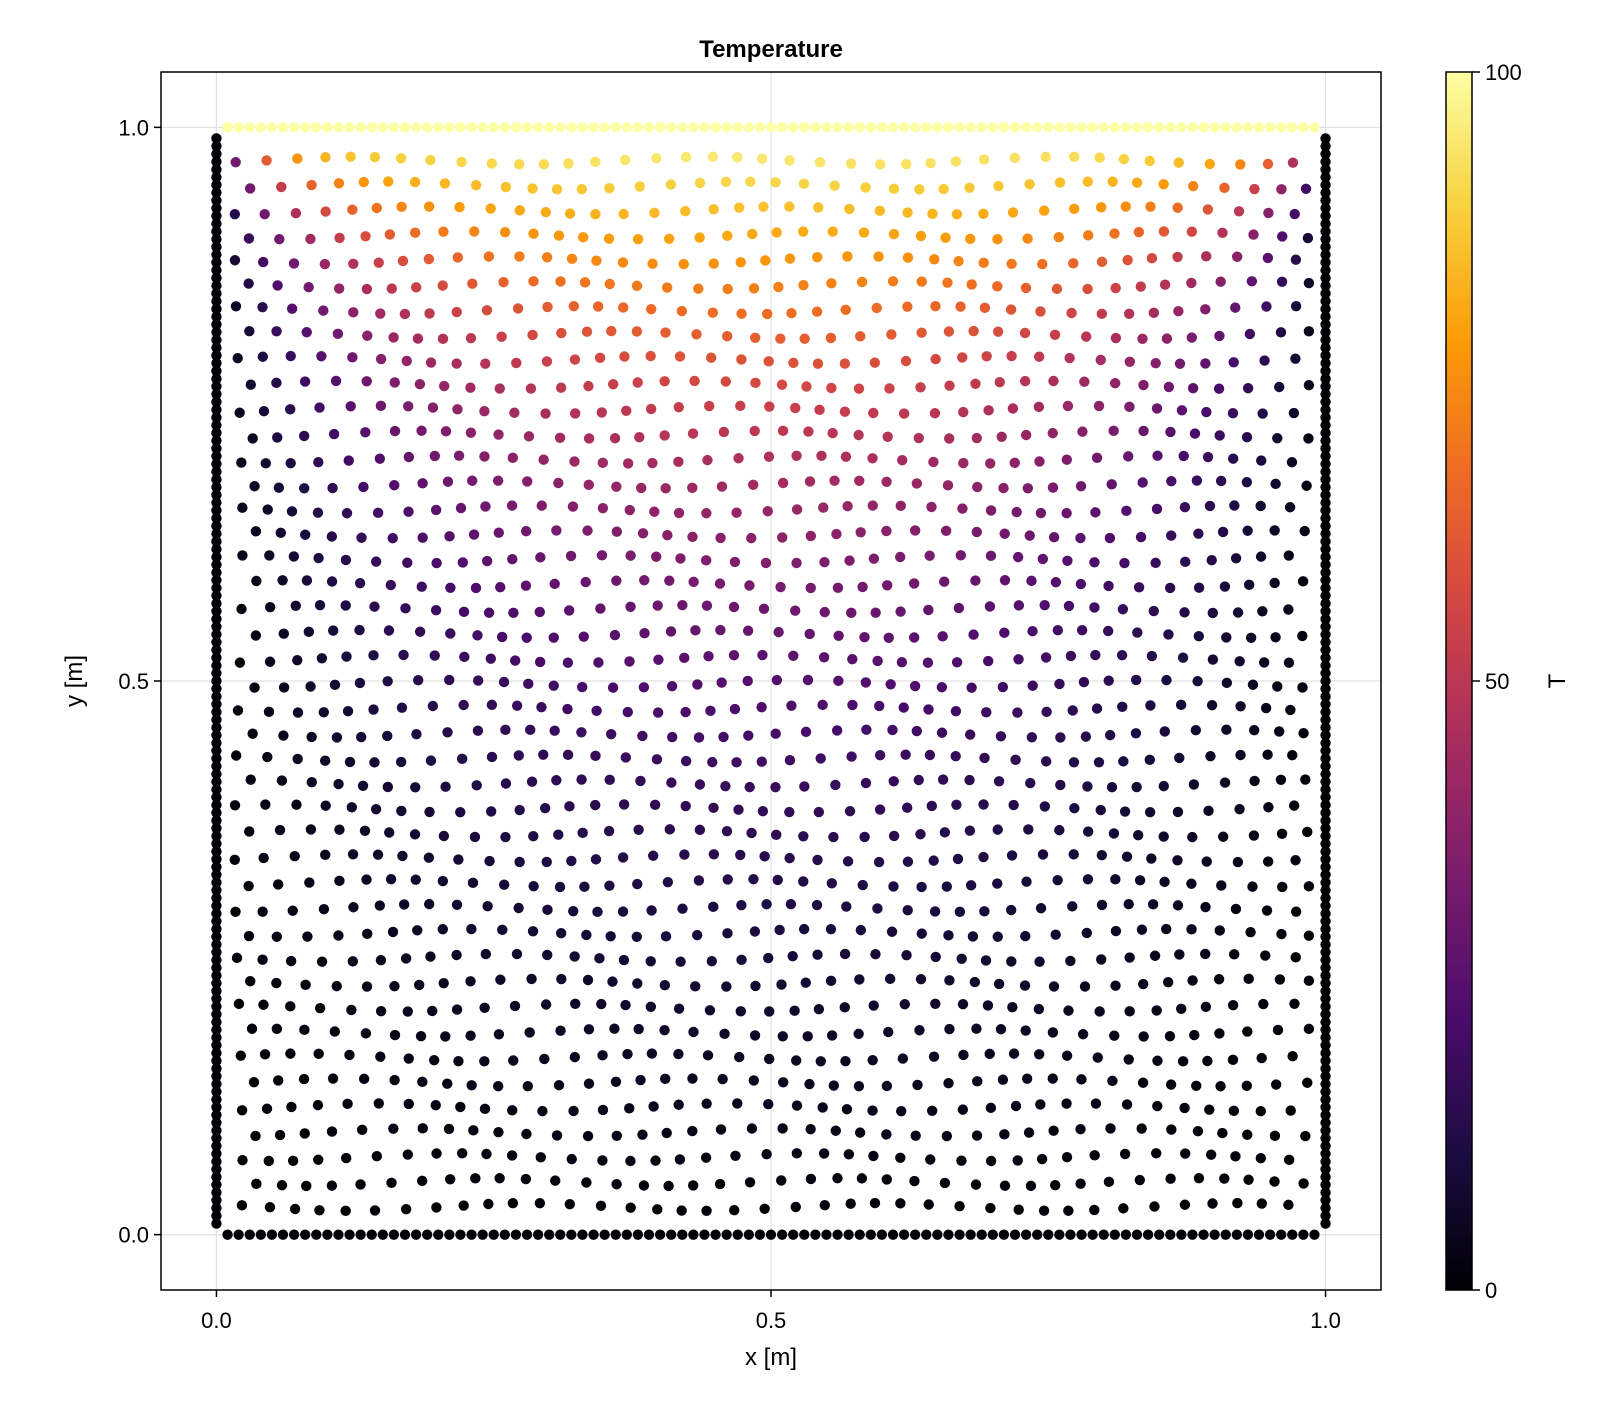  What do you see at coordinates (133, 681) in the screenshot?
I see `y-tick-label: 0.5` at bounding box center [133, 681].